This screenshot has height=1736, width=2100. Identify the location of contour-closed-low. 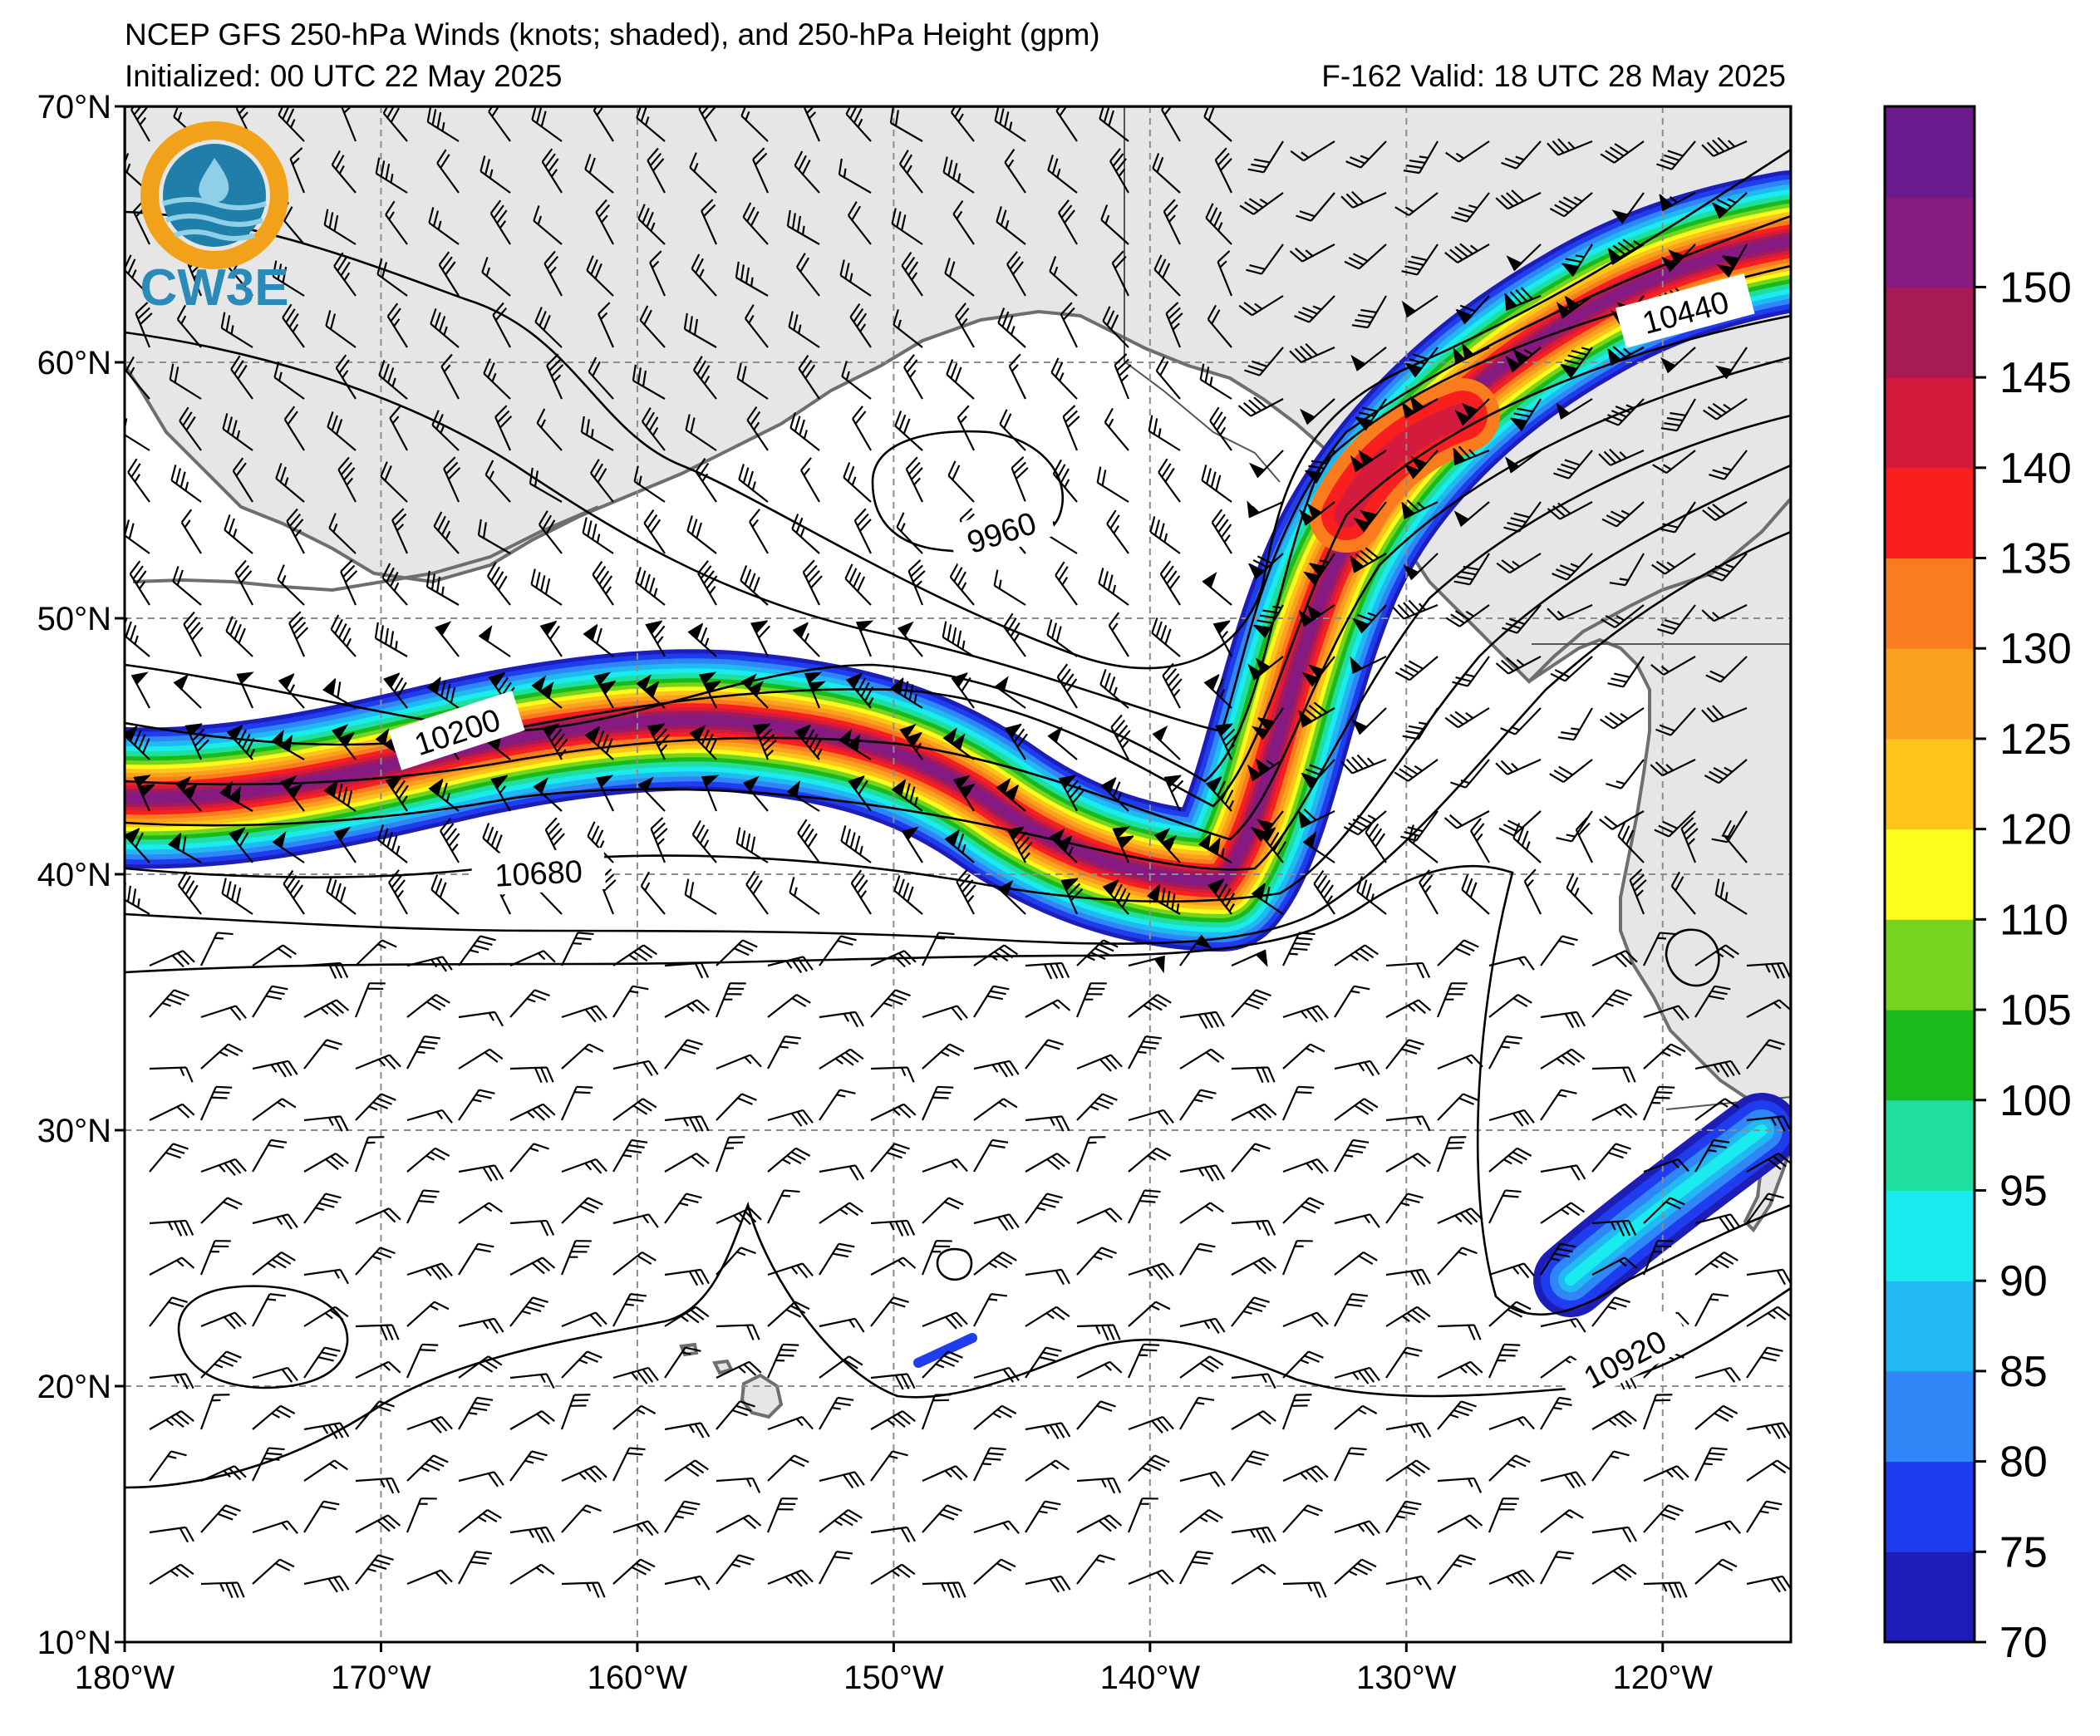
(967, 492).